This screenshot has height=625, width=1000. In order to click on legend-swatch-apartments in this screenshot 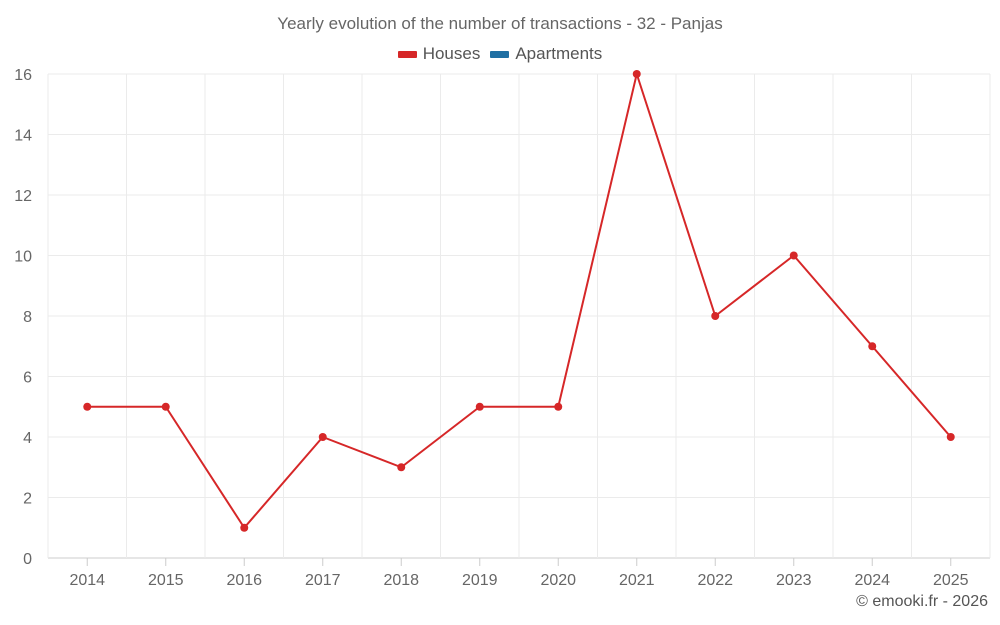, I will do `click(500, 54)`.